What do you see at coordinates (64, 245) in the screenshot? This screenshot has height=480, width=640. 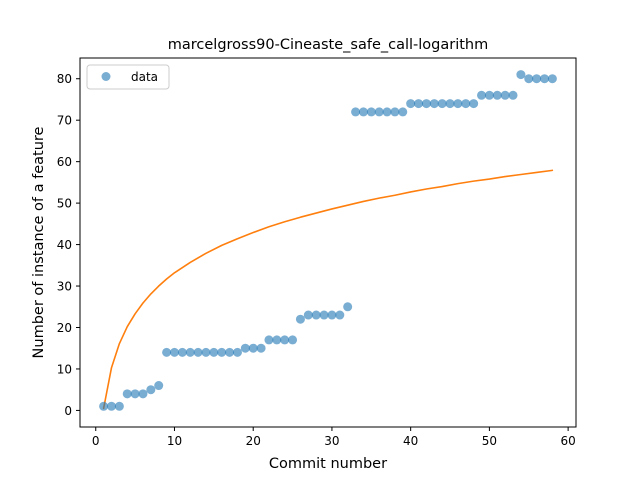 I see `y-tick-label: 40` at bounding box center [64, 245].